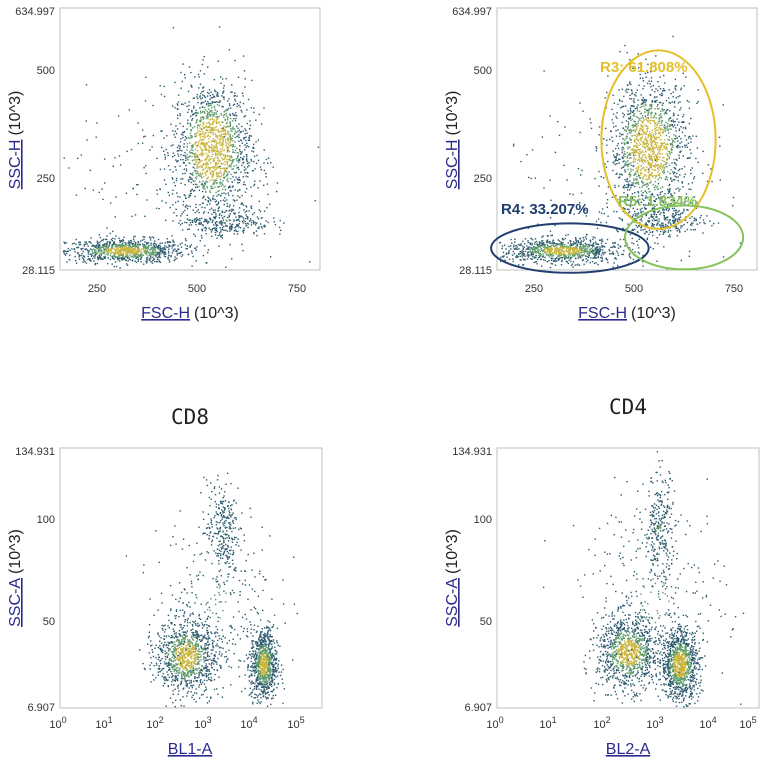  I want to click on y-tick-label: 250, so click(46, 179).